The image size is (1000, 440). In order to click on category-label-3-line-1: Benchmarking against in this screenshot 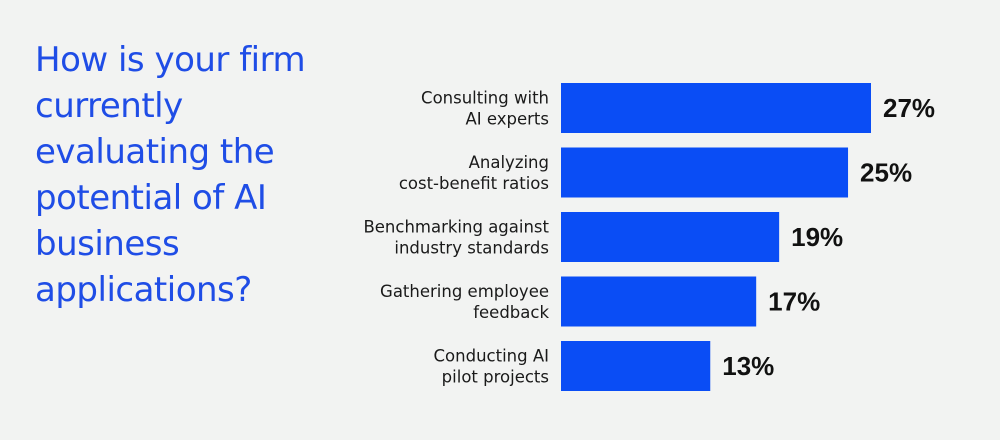, I will do `click(456, 227)`.